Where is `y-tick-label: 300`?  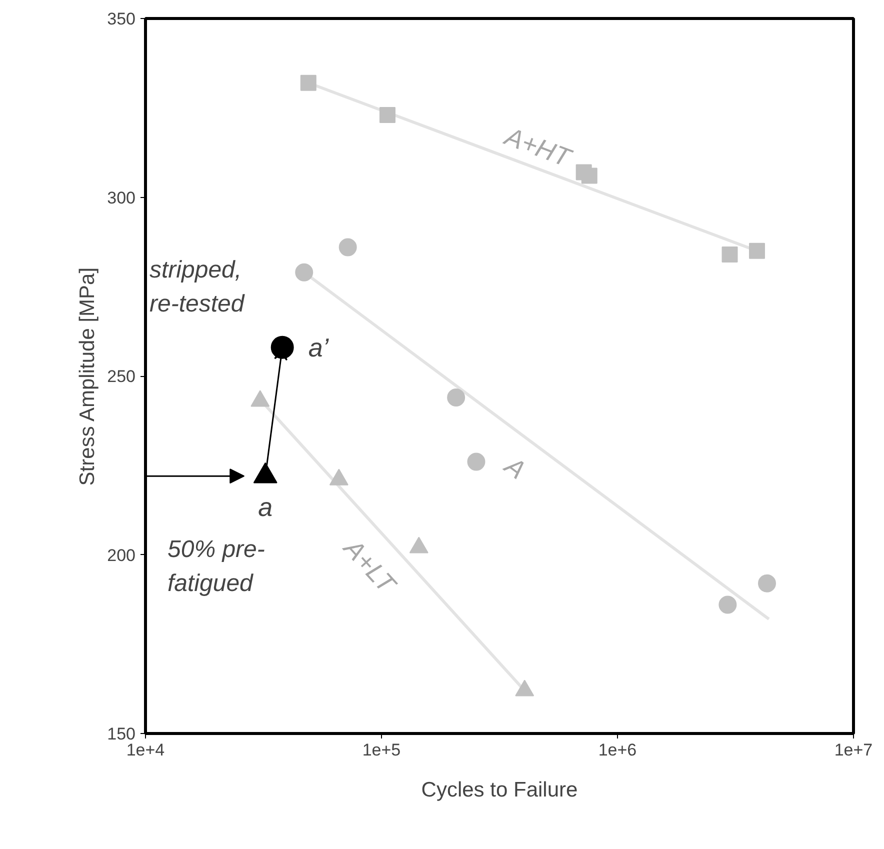 y-tick-label: 300 is located at coordinates (121, 198).